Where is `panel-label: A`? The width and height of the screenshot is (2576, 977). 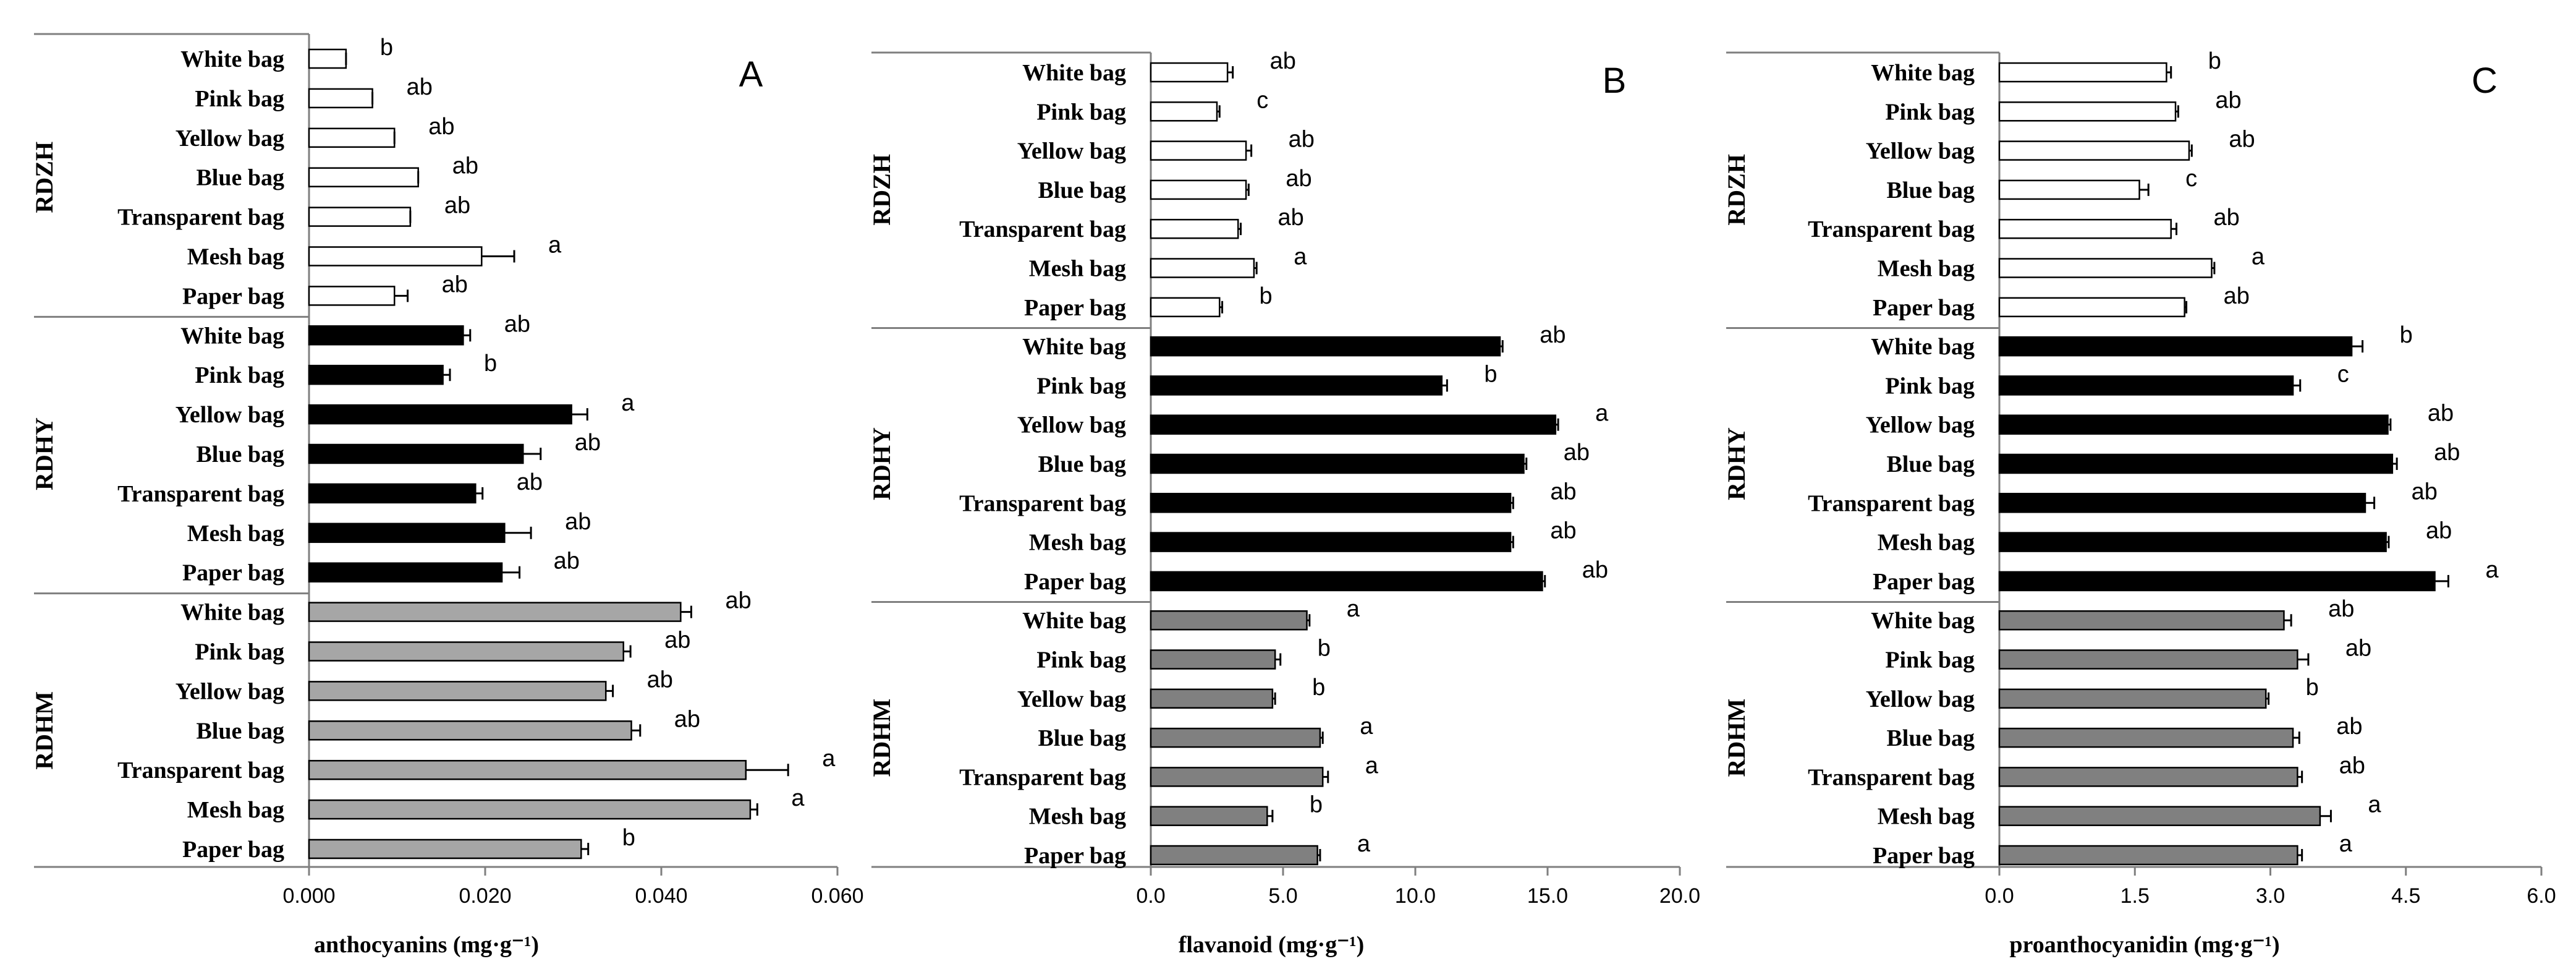 panel-label: A is located at coordinates (751, 74).